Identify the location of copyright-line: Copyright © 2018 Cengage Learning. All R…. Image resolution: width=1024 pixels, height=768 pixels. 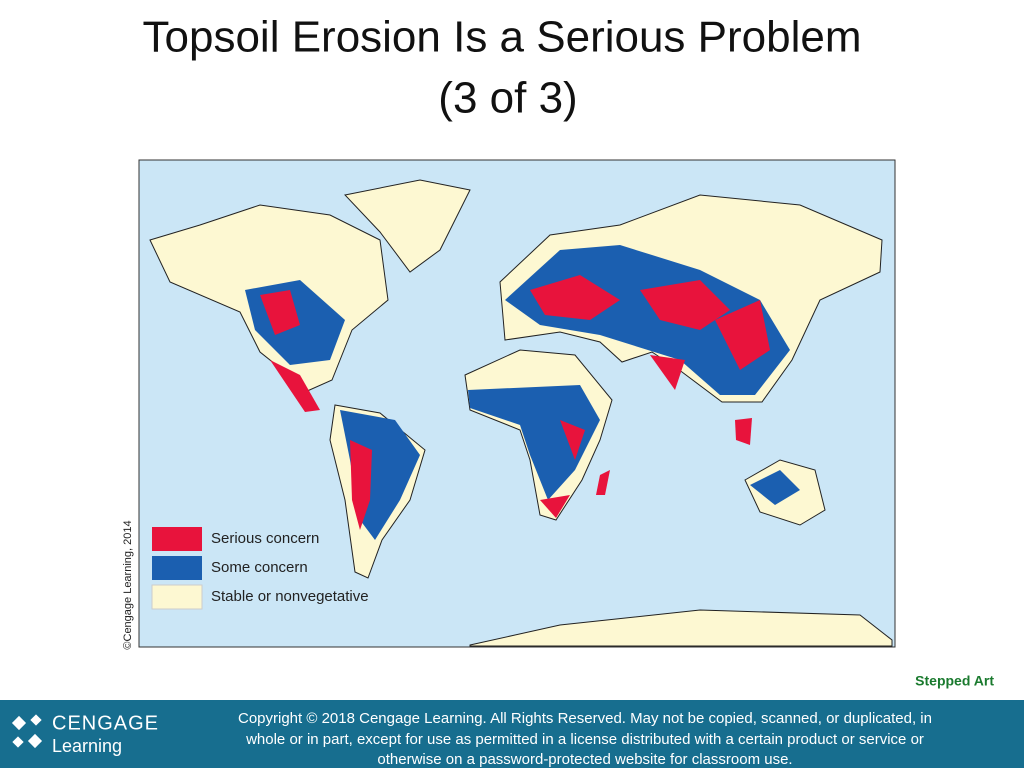
(585, 718).